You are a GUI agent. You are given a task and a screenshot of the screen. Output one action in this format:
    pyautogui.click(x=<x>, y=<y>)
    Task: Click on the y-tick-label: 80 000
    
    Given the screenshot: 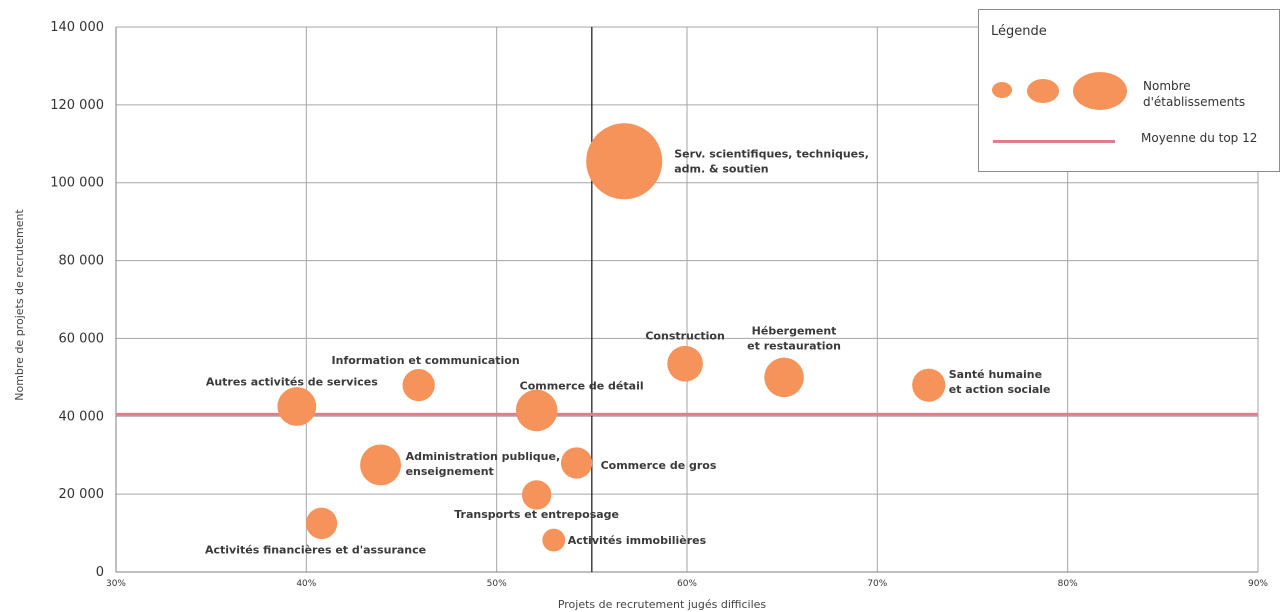 What is the action you would take?
    pyautogui.click(x=82, y=261)
    